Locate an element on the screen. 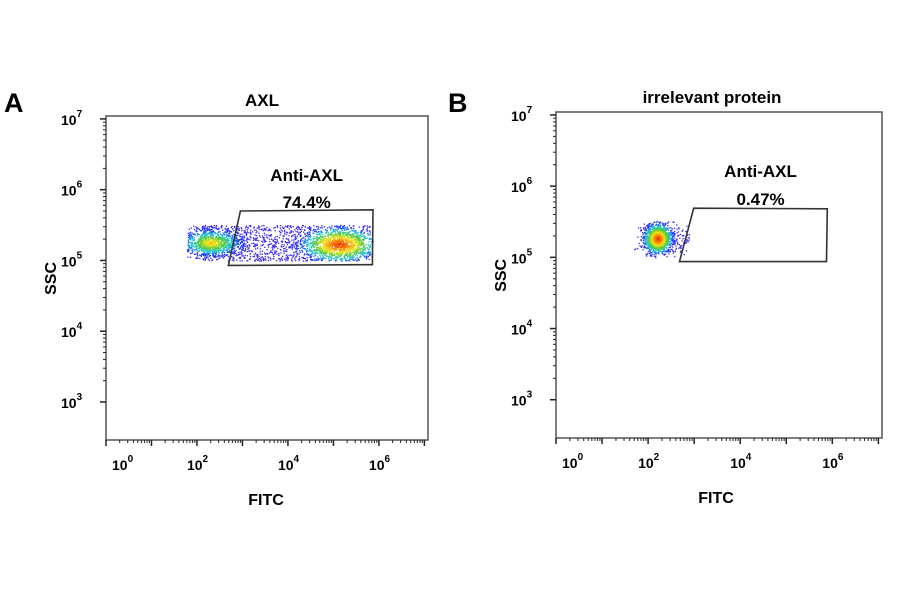 The width and height of the screenshot is (900, 594). x-tick-label: 100 is located at coordinates (123, 463).